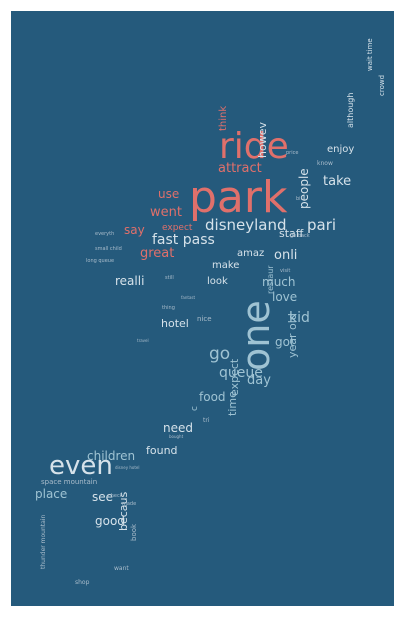 Image resolution: width=406 pixels, height=617 pixels. Describe the element at coordinates (240, 168) in the screenshot. I see `word-attract: attract` at that location.